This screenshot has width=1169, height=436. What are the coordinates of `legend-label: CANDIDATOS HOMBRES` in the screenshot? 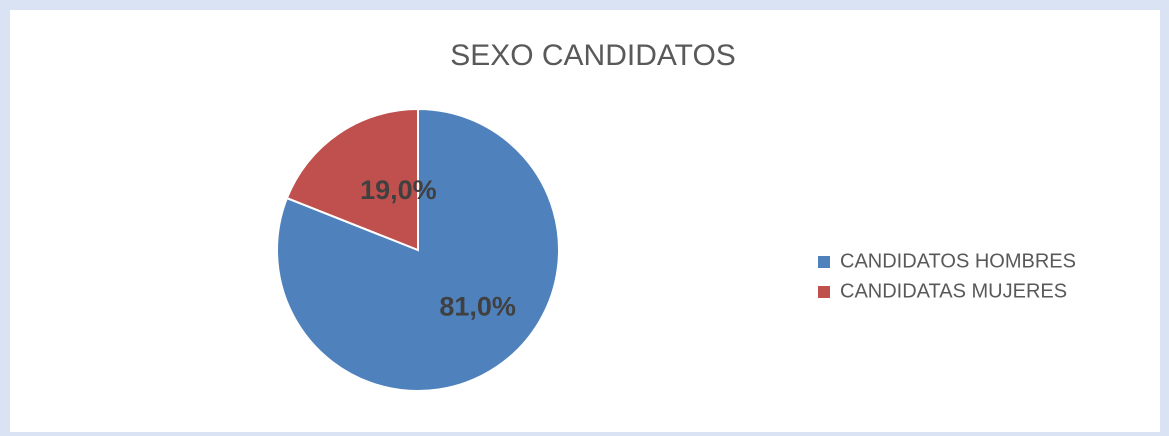 It's located at (958, 261).